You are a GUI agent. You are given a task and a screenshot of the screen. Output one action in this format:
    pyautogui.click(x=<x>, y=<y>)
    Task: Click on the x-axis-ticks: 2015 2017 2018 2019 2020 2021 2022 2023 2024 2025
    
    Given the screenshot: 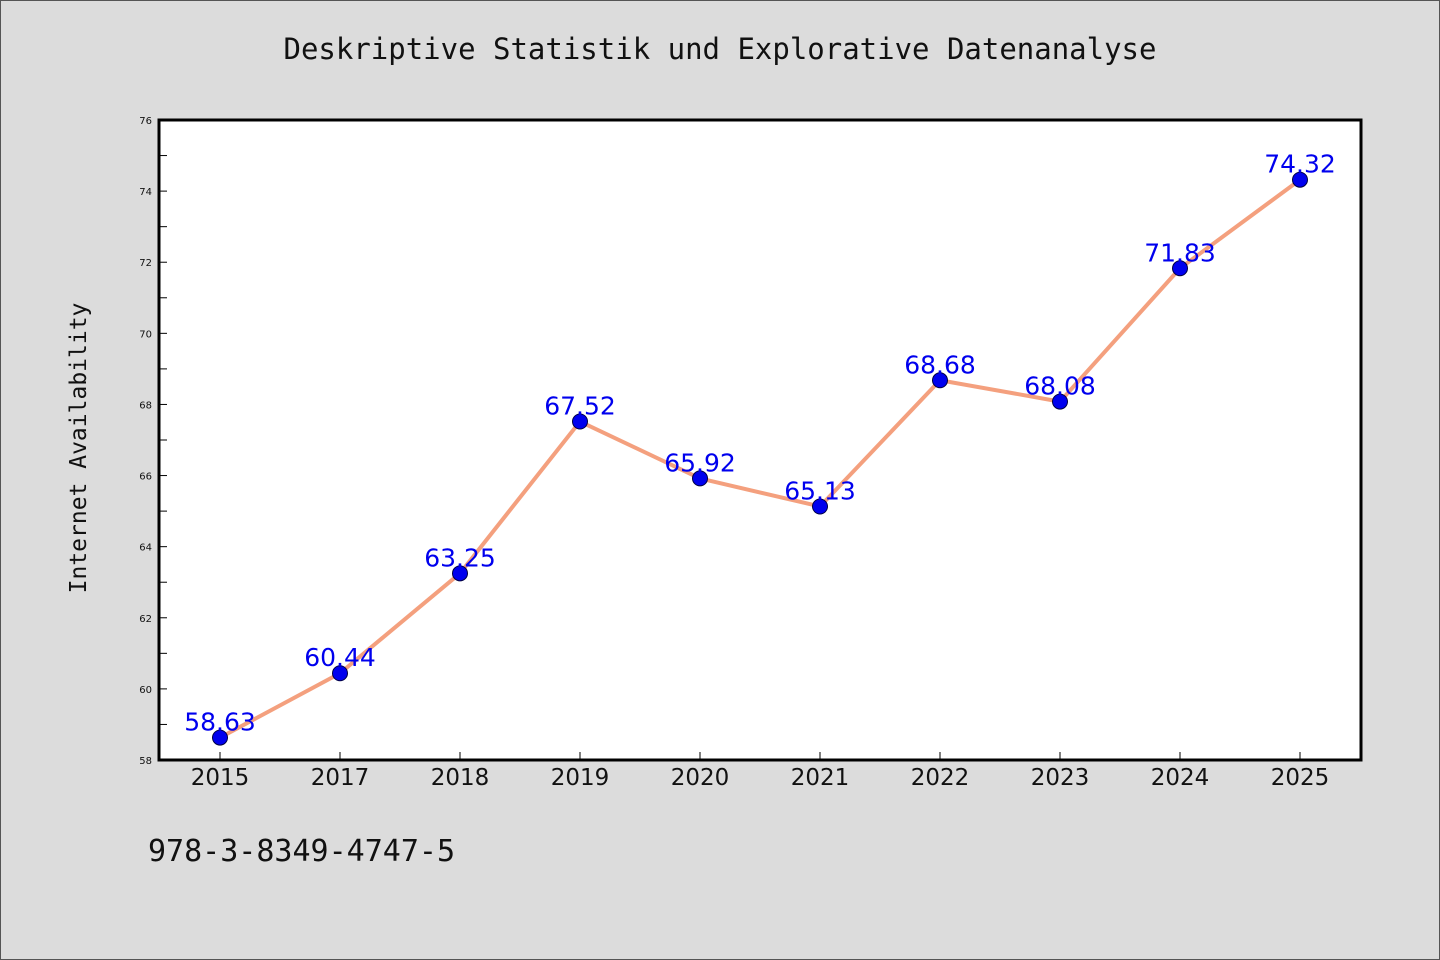 What is the action you would take?
    pyautogui.click(x=760, y=771)
    